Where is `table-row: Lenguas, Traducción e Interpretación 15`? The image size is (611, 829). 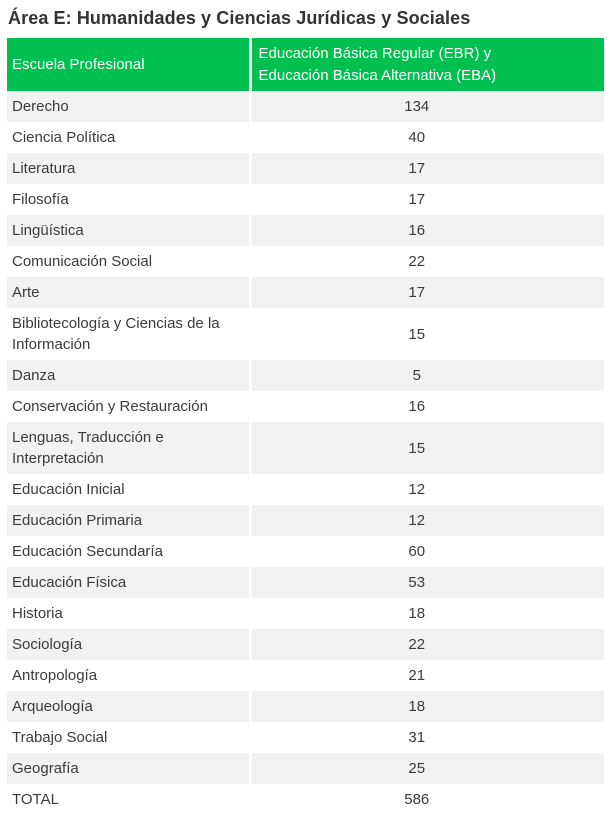 table-row: Lenguas, Traducción e Interpretación 15 is located at coordinates (305, 448).